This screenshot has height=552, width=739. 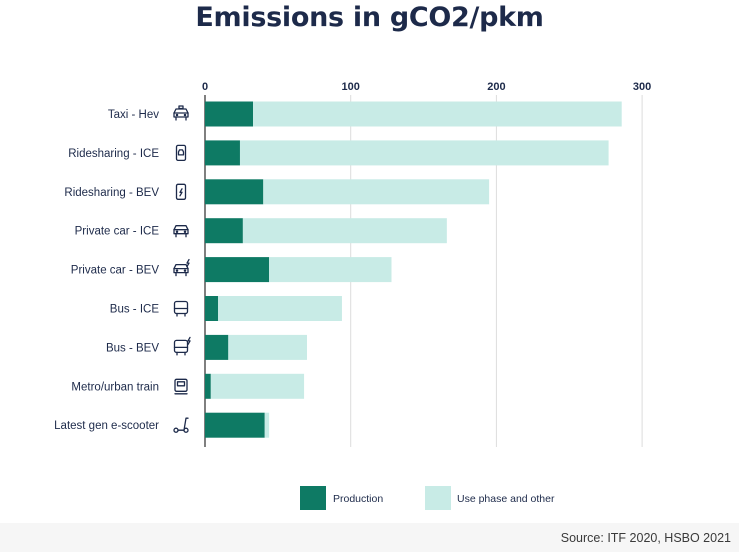 I want to click on electric-car-icon, so click(x=181, y=267).